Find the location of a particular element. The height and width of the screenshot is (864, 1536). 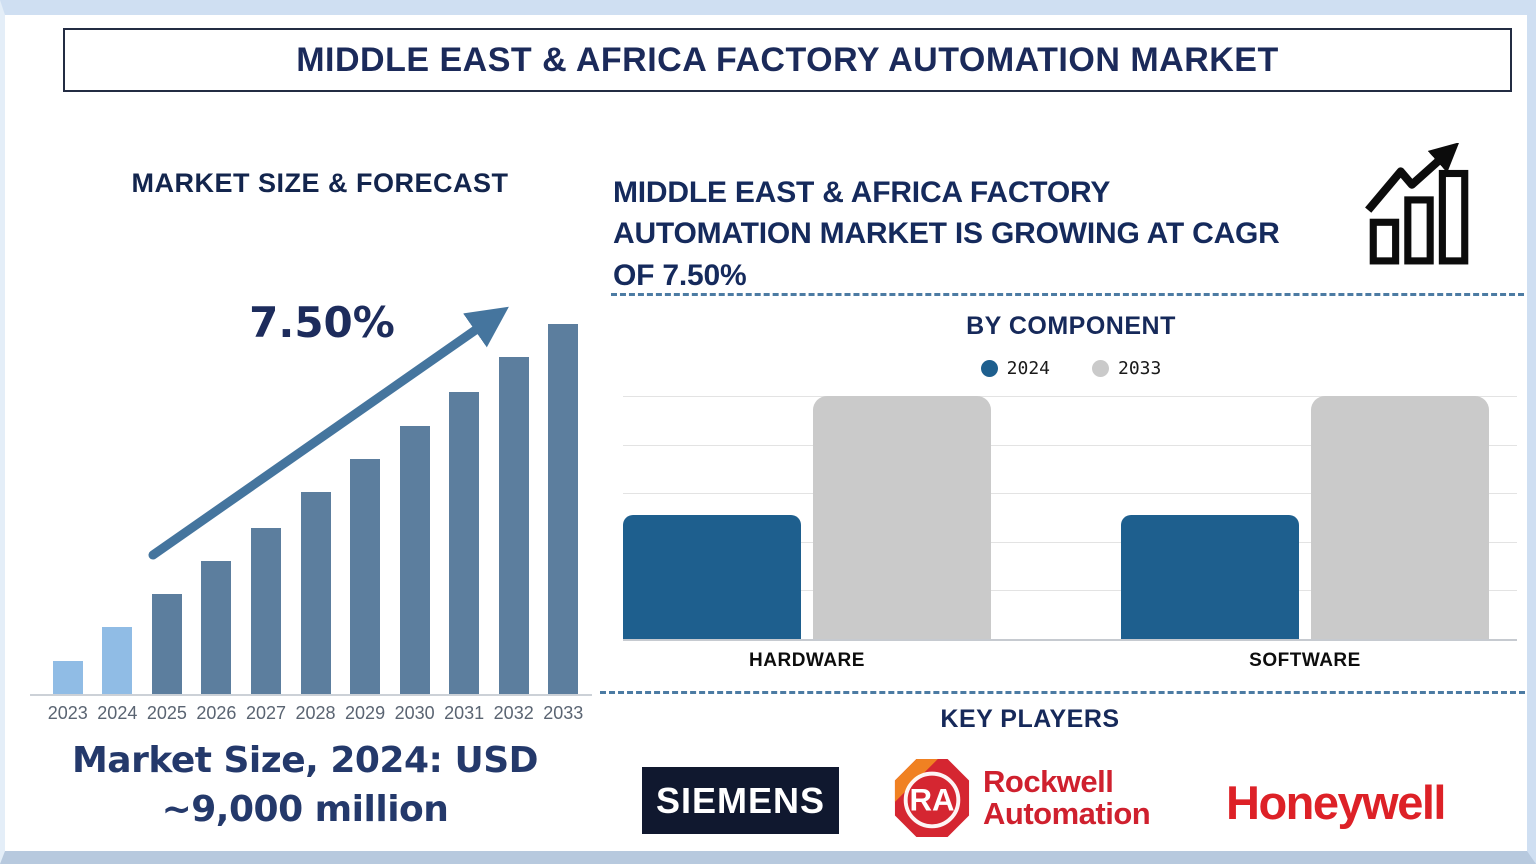

year-label-2024: 2024 is located at coordinates (117, 713).